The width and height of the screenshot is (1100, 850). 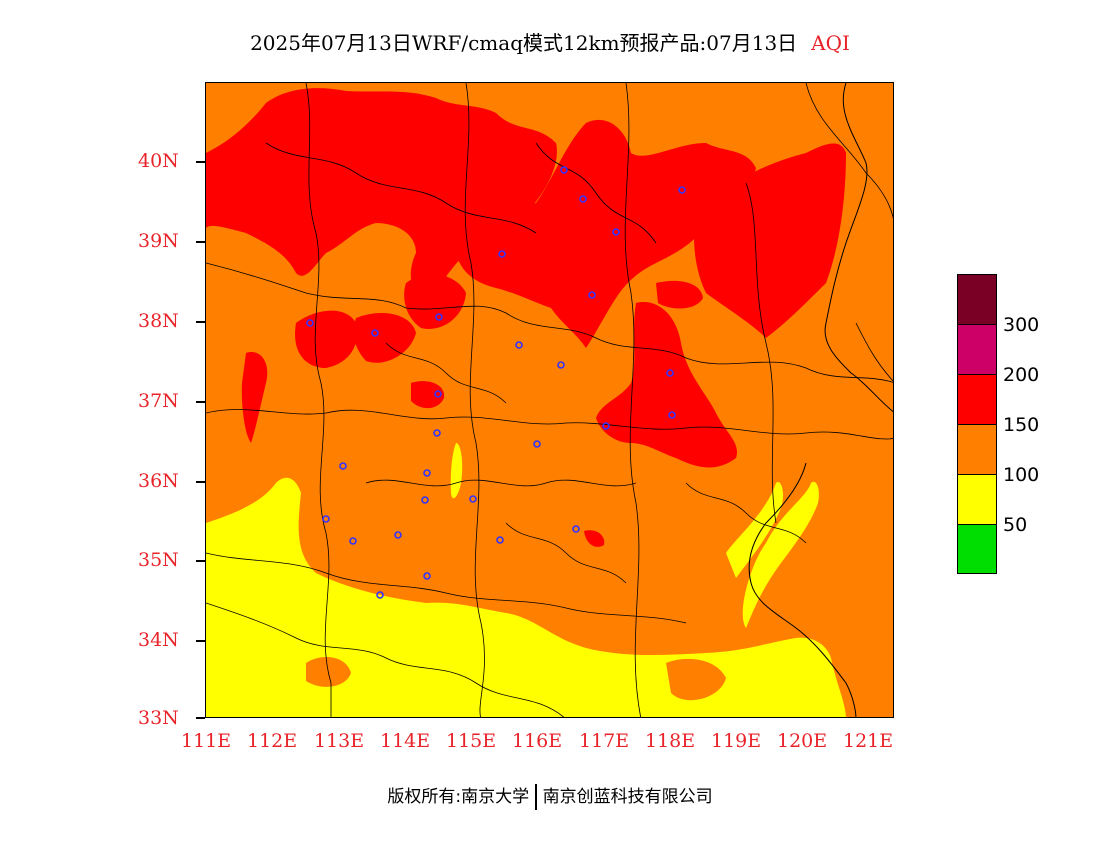 I want to click on aqi-legend, so click(x=977, y=424).